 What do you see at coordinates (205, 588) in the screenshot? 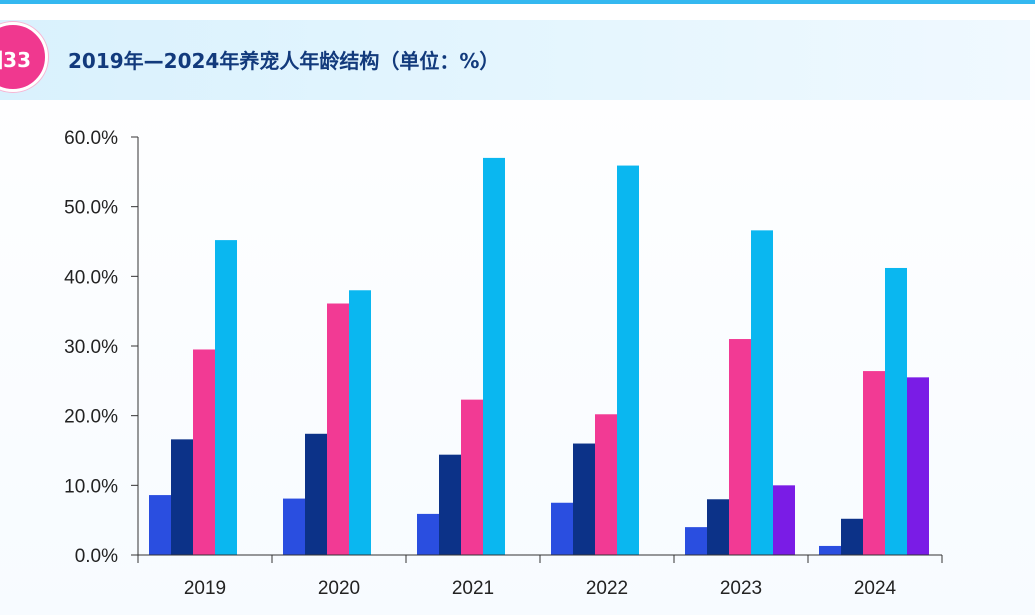
I see `x-tick-label: 2019` at bounding box center [205, 588].